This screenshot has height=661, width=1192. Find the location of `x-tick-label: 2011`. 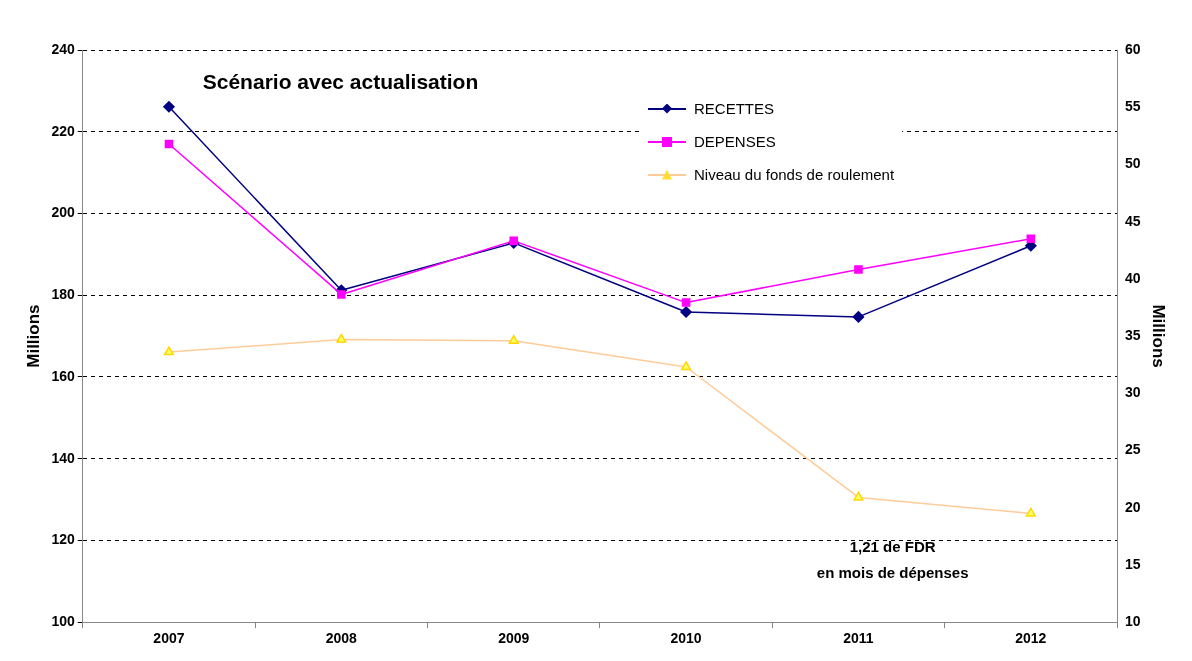

x-tick-label: 2011 is located at coordinates (858, 638).